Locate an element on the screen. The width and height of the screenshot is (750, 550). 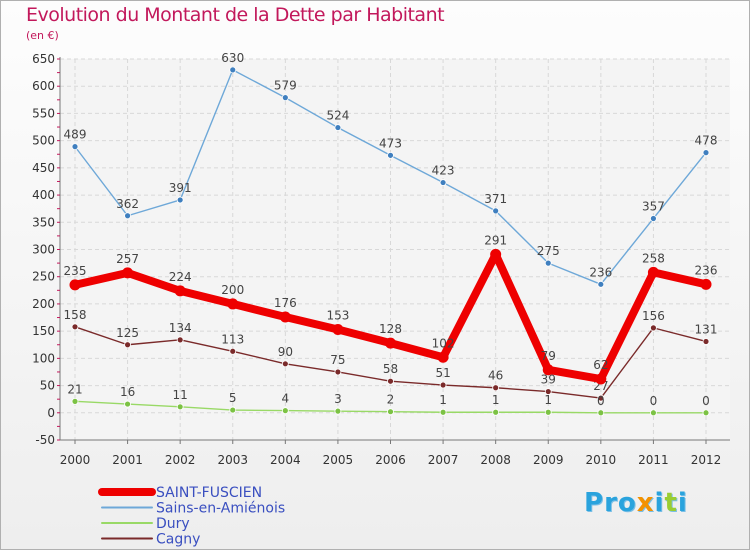
legend-label-saint-fuscien: SAINT-FUSCIEN is located at coordinates (209, 493).